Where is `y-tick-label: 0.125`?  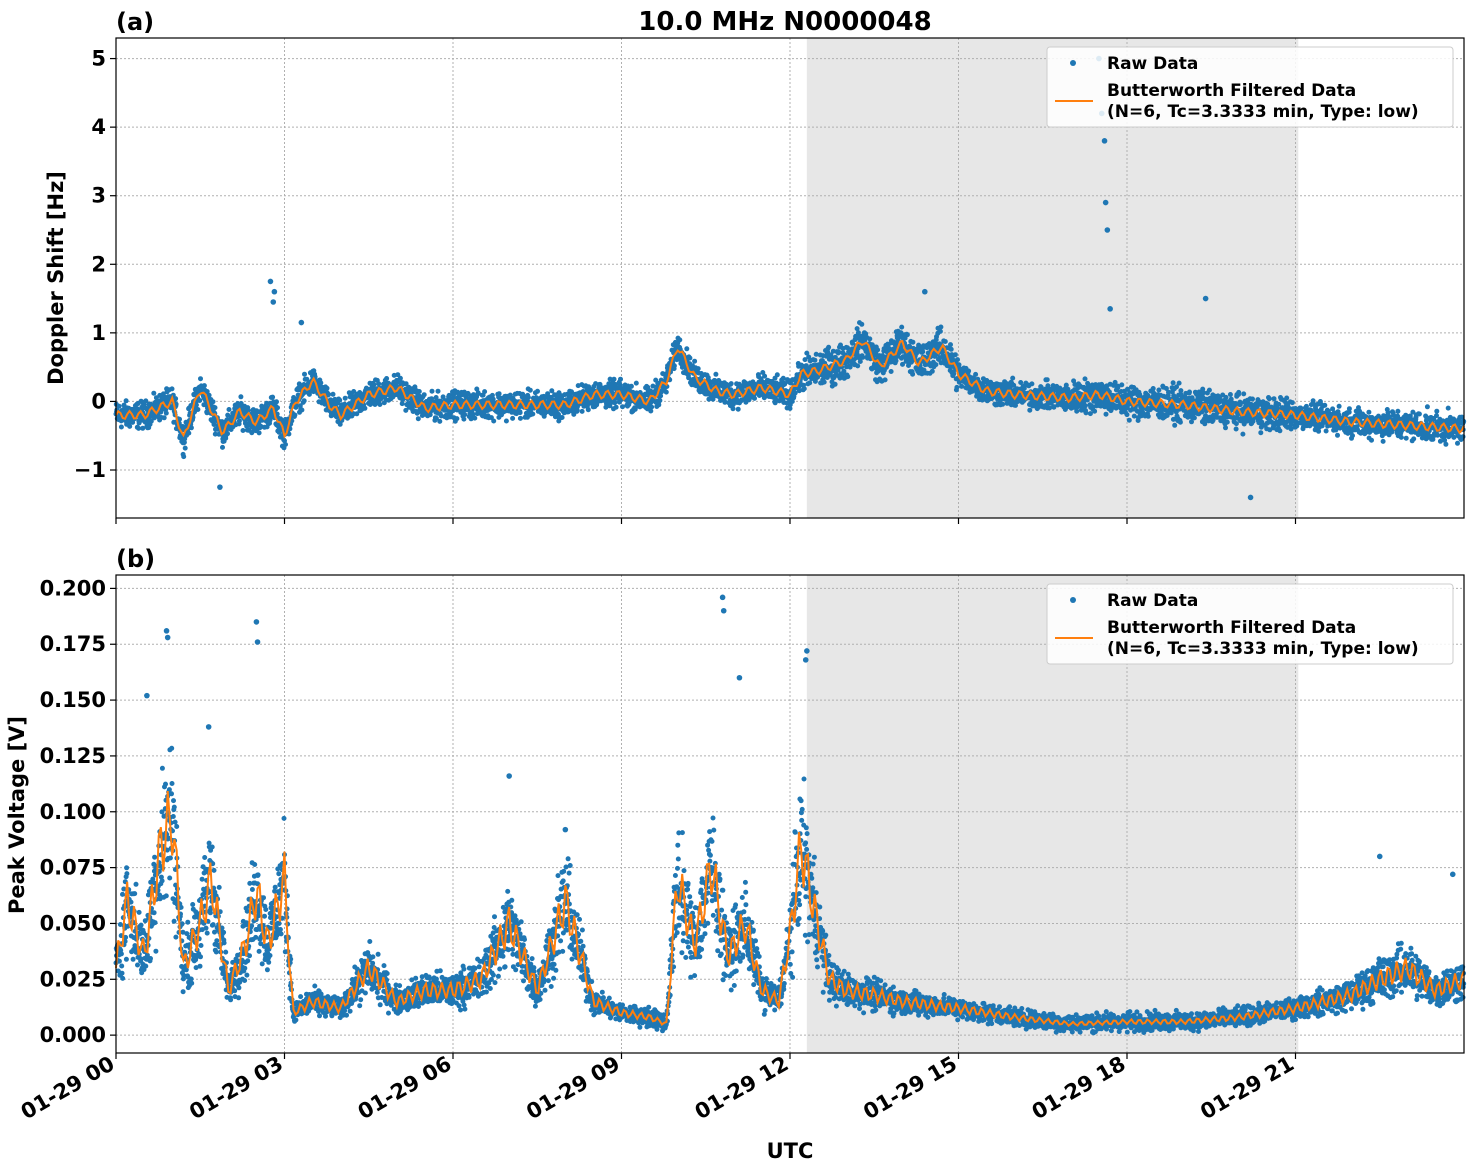 y-tick-label: 0.125 is located at coordinates (73, 756).